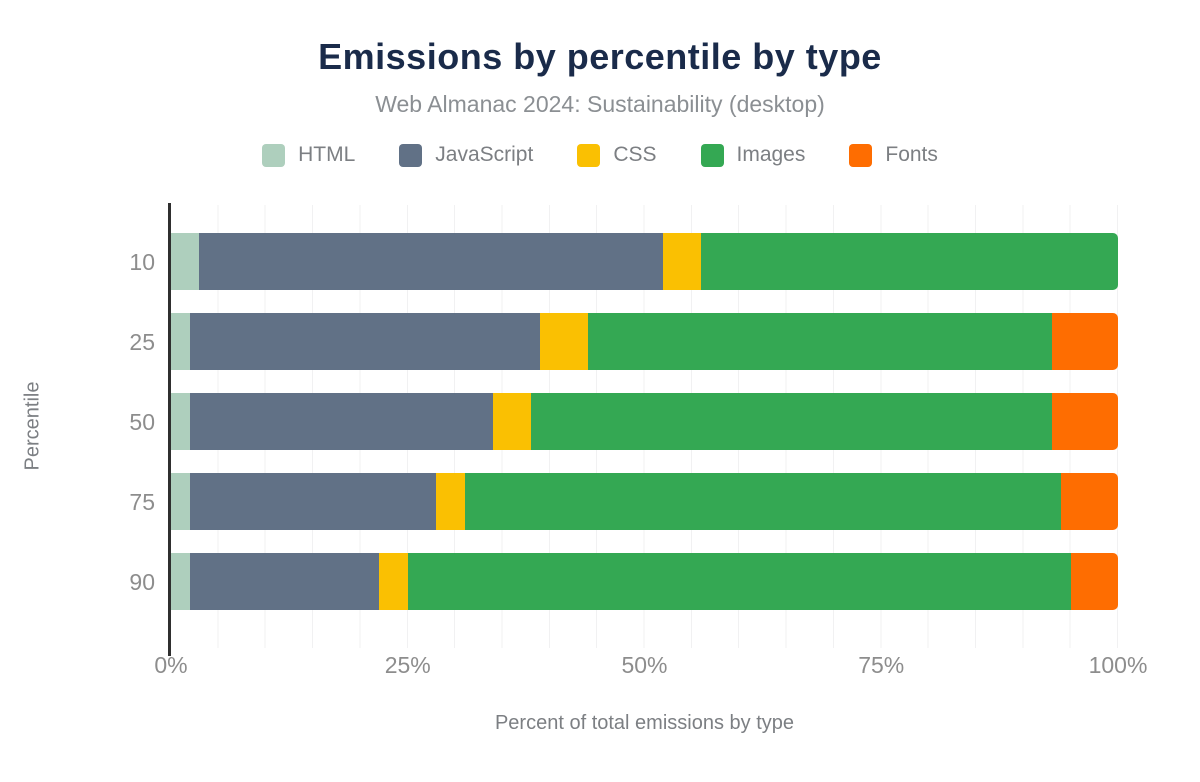 The width and height of the screenshot is (1200, 782). I want to click on x-tick-label: 25%, so click(407, 665).